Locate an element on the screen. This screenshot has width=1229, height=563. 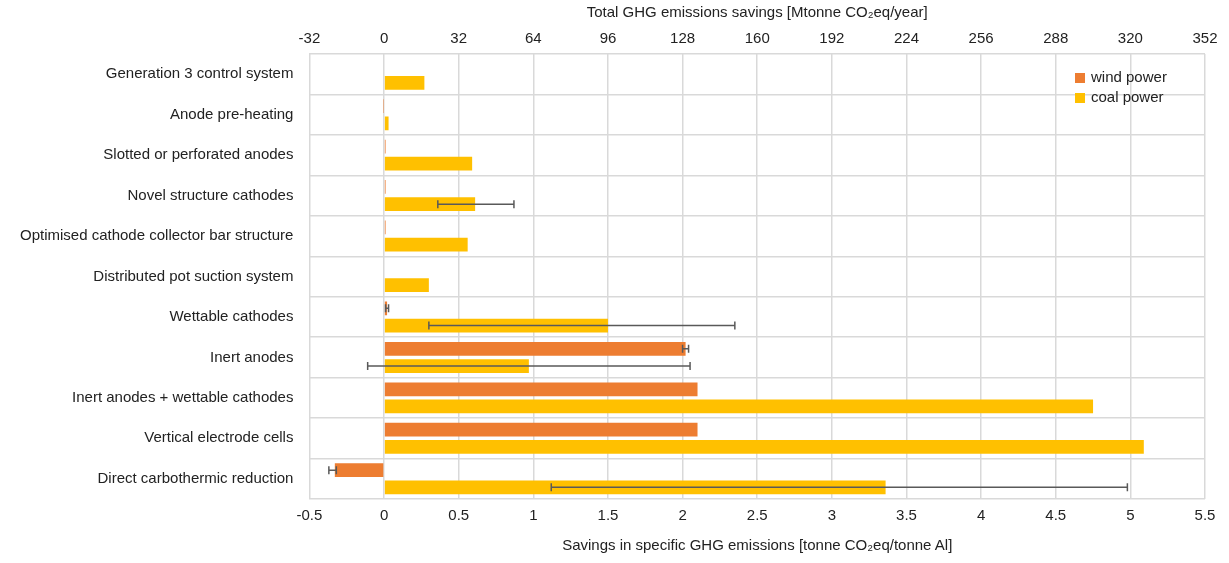
y-tick-label: Inert anodes is located at coordinates (252, 356).